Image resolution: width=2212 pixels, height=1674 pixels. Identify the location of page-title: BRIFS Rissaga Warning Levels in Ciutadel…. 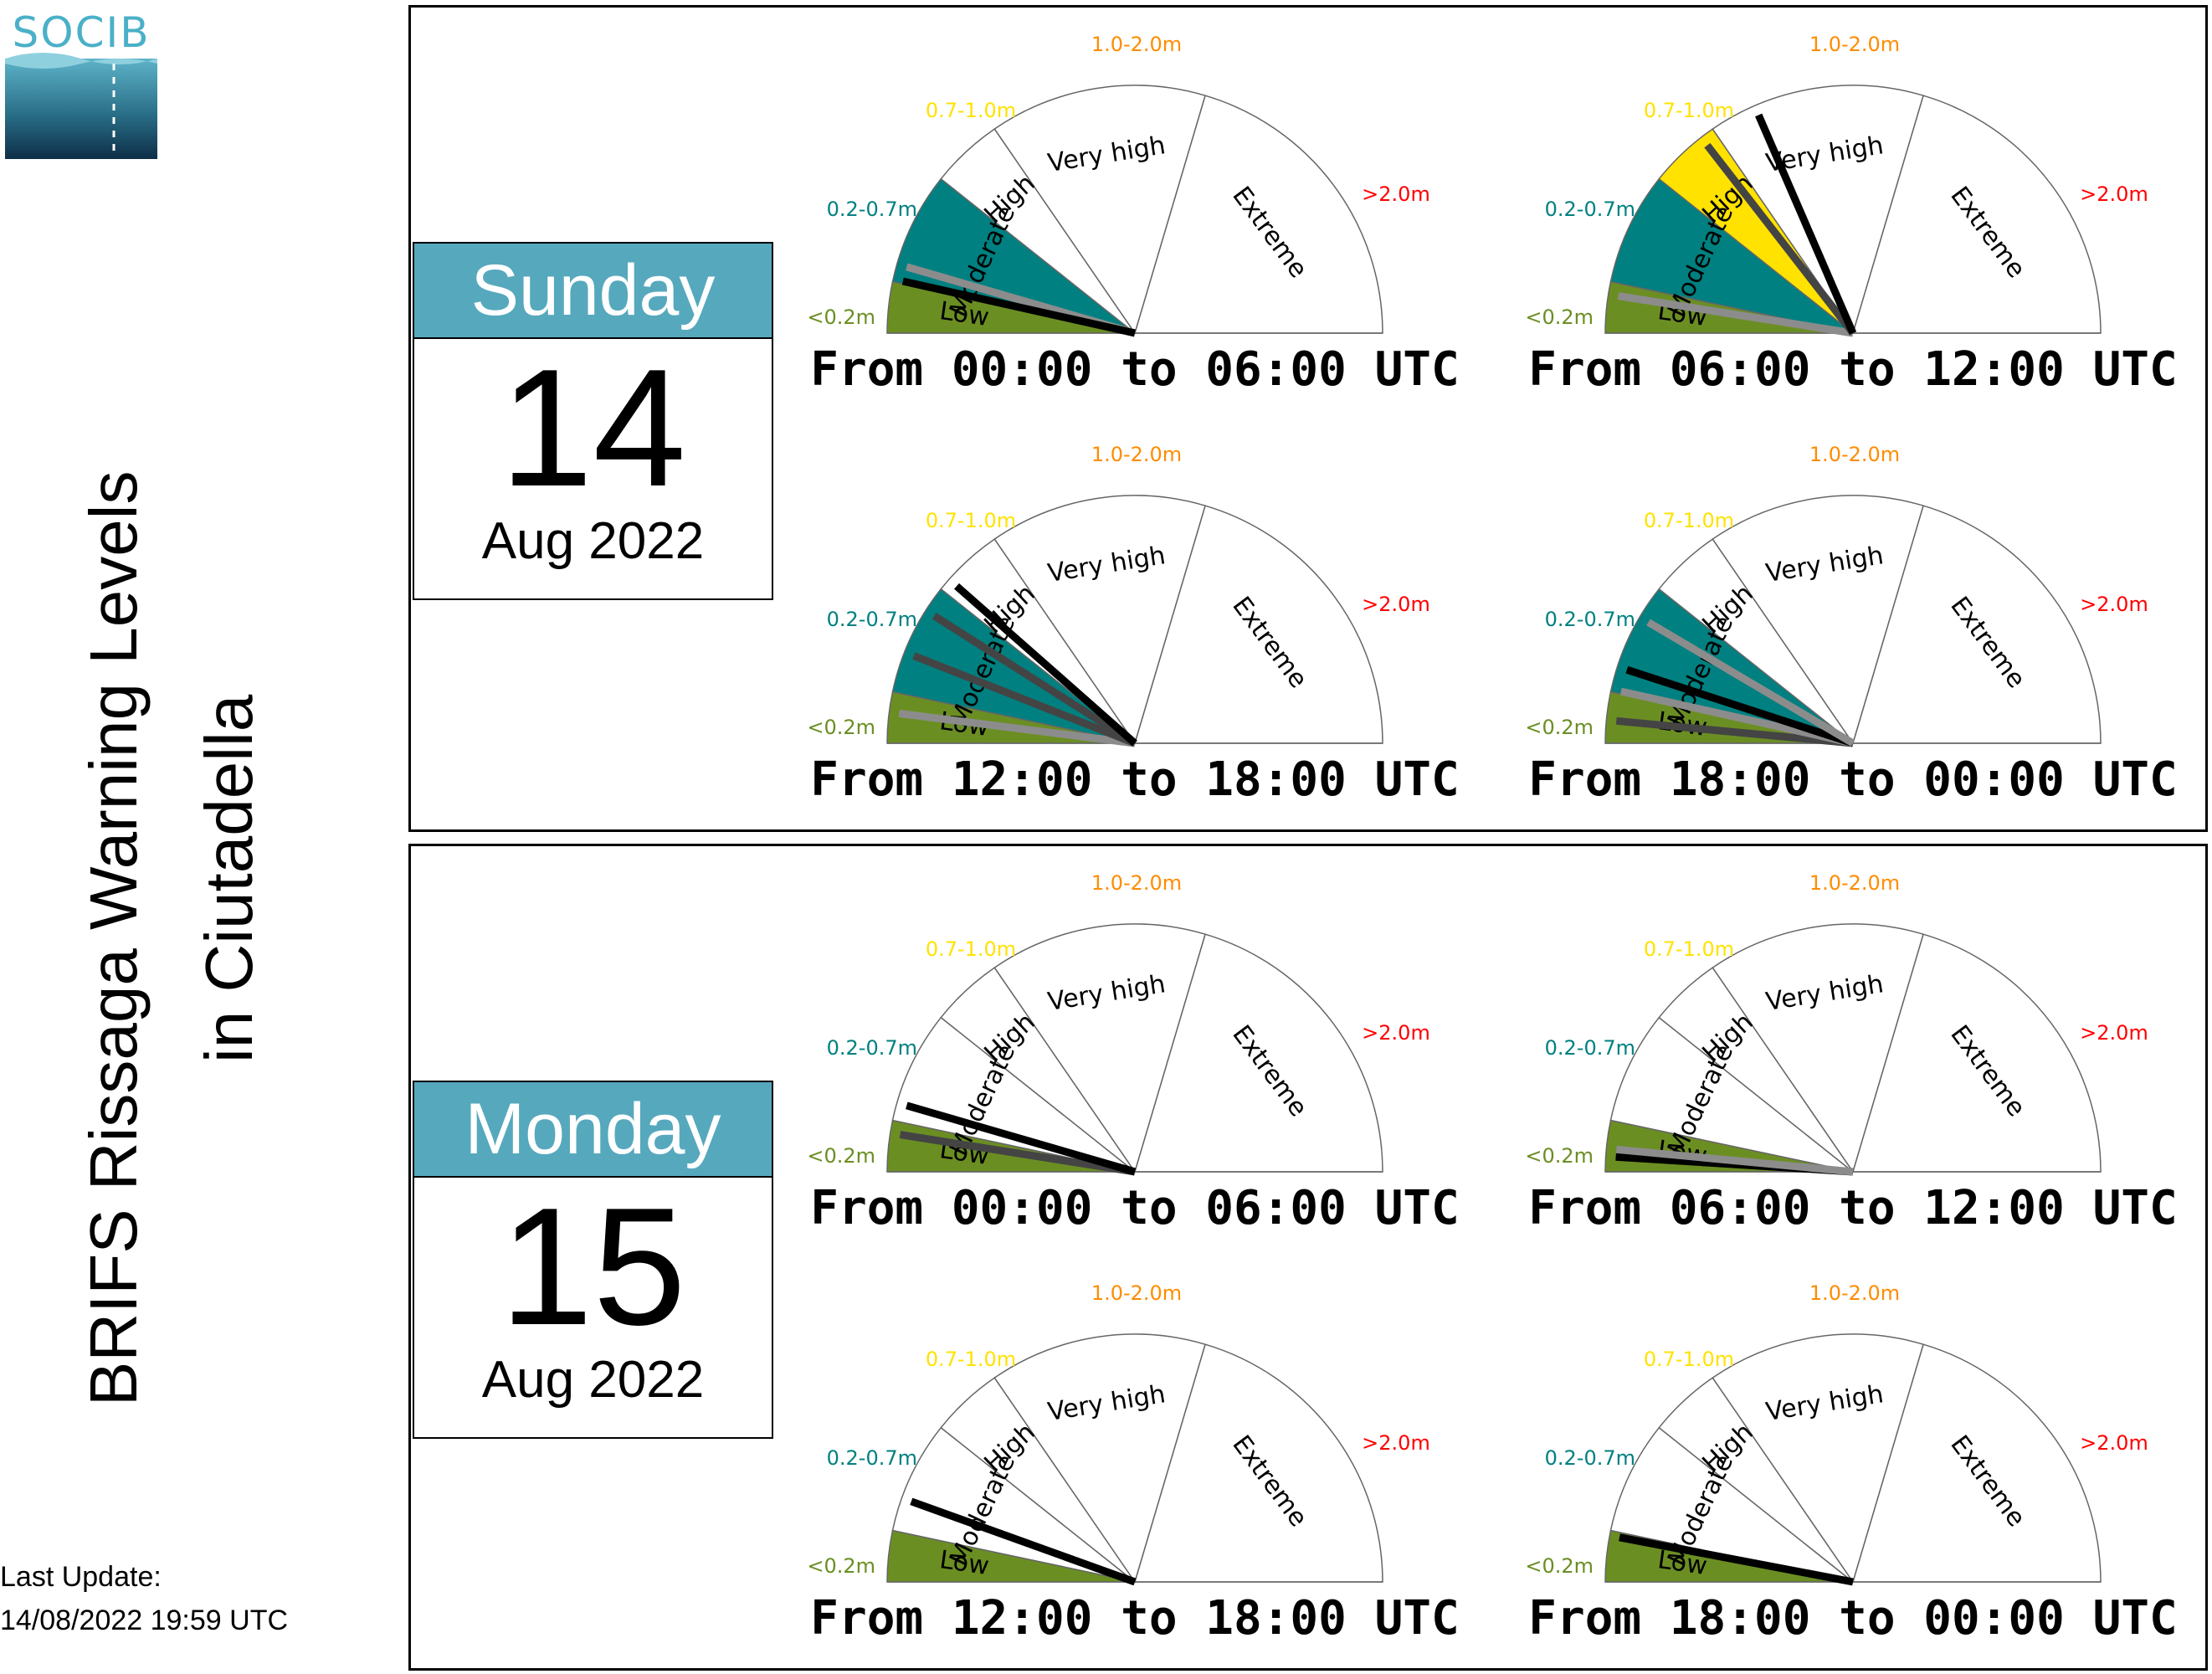
(133, 703).